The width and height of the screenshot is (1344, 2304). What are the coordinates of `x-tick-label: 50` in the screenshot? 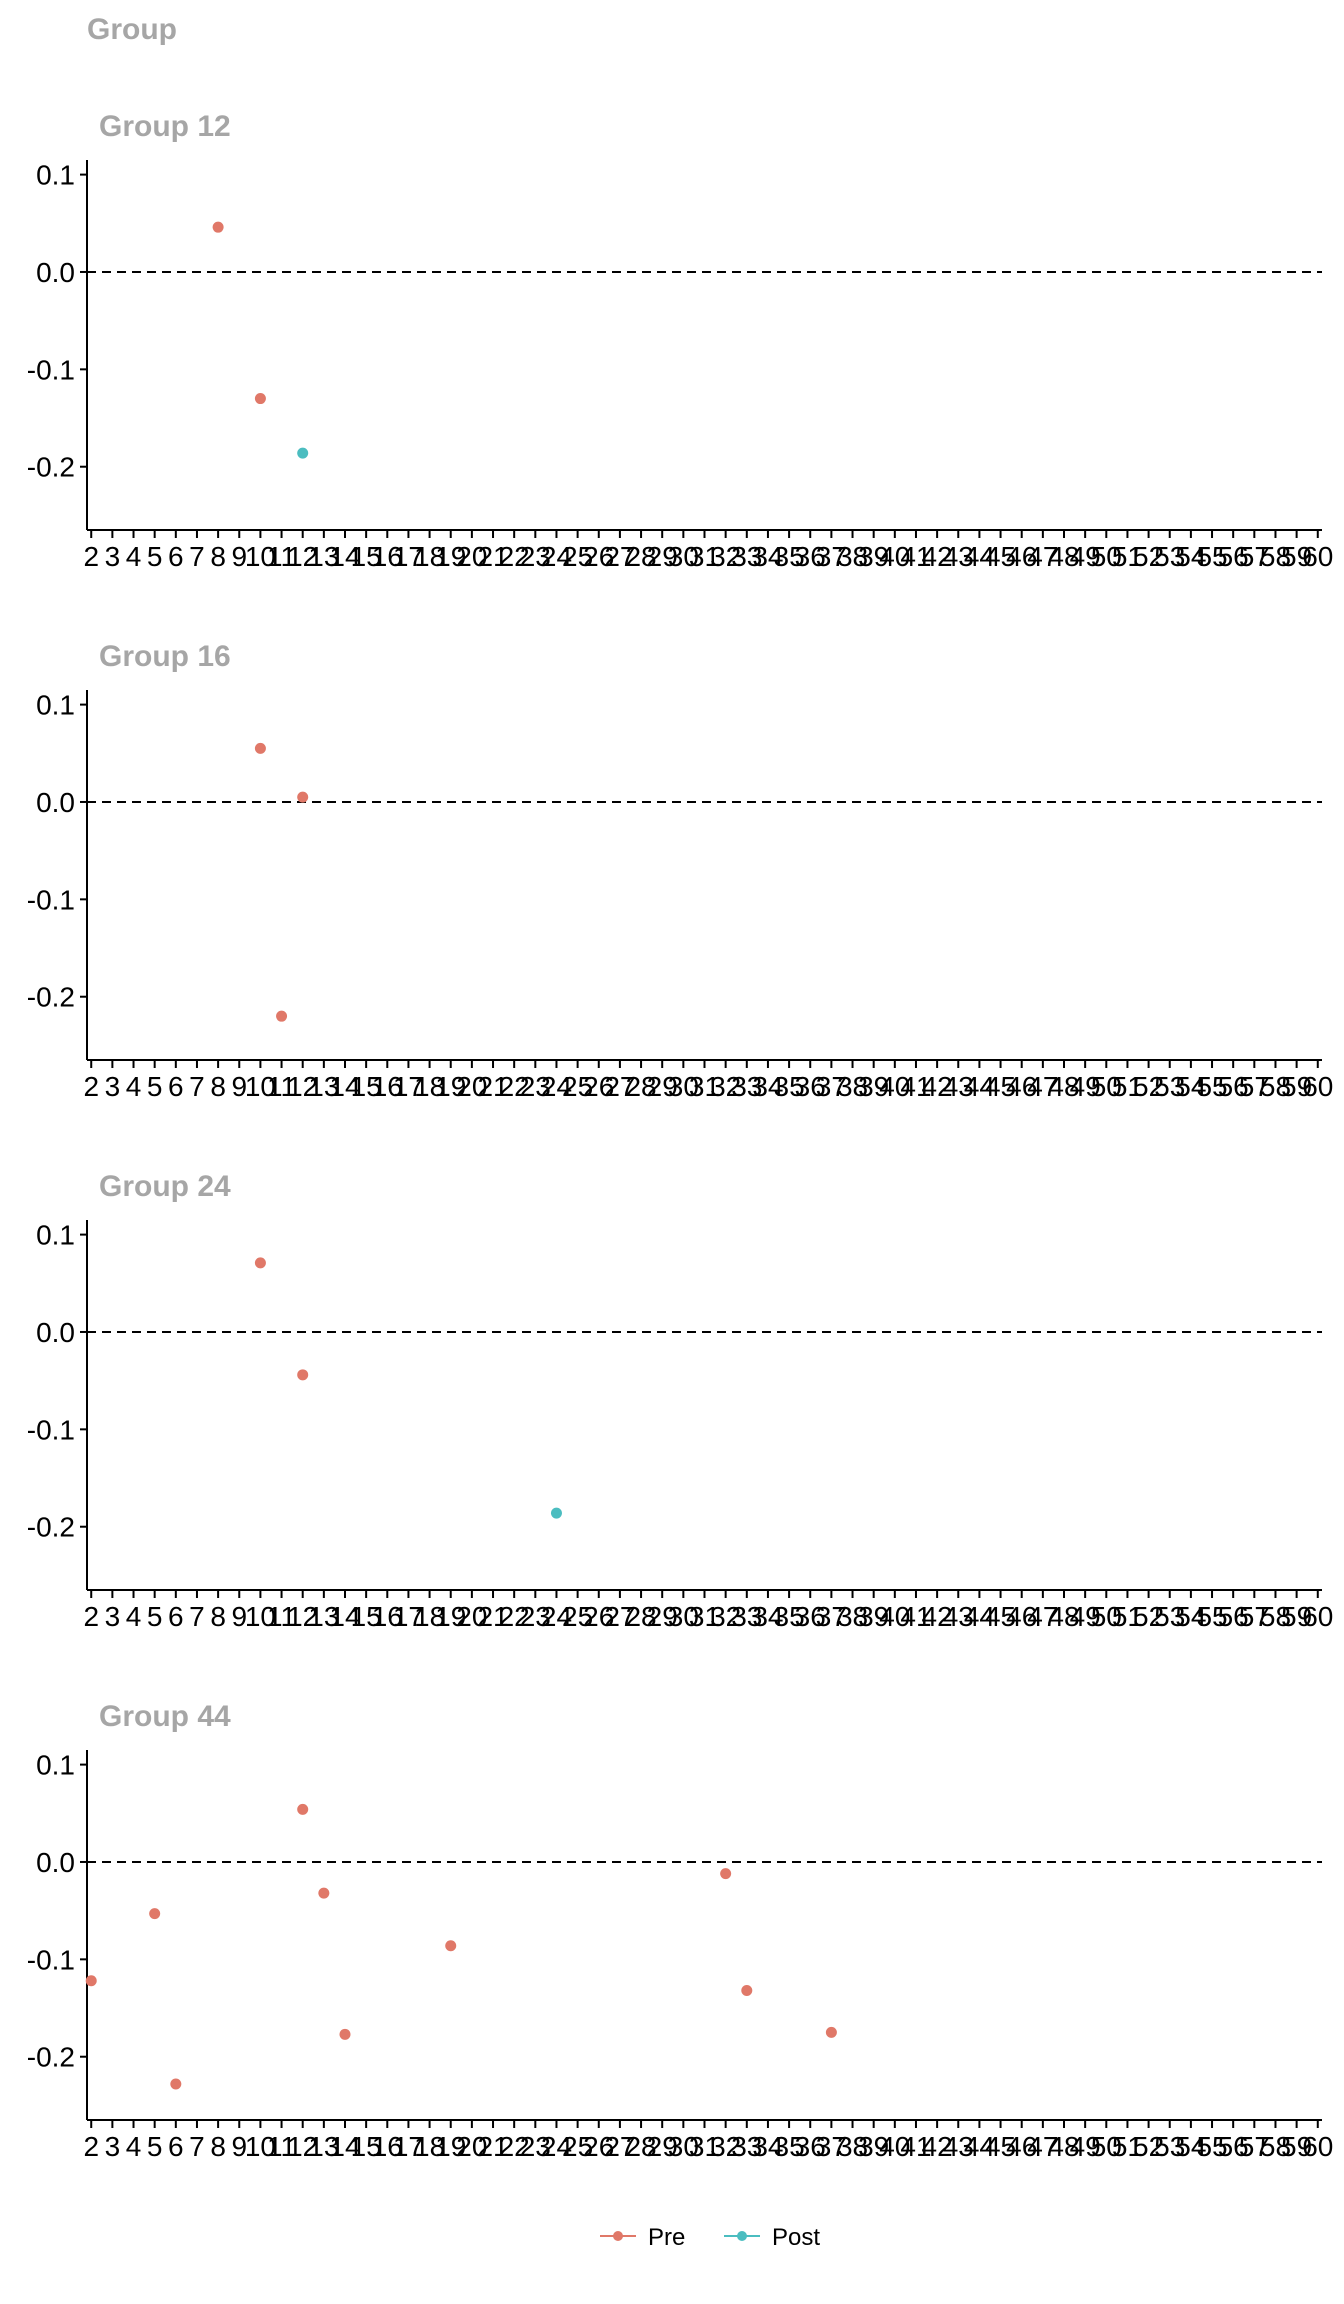 It's located at (1106, 556).